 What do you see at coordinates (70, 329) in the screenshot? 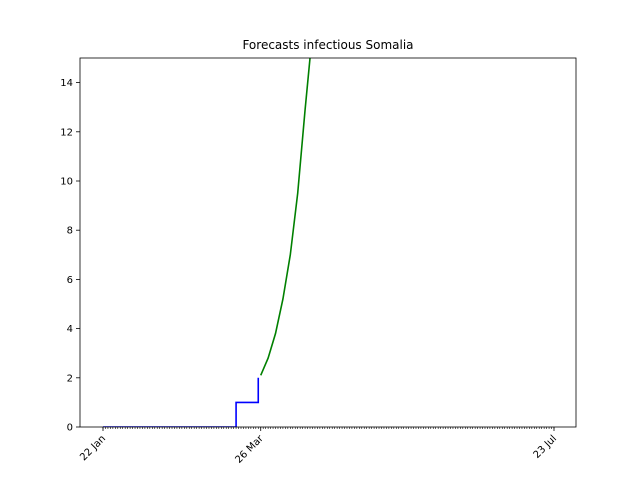
I see `y-tick-label: 4` at bounding box center [70, 329].